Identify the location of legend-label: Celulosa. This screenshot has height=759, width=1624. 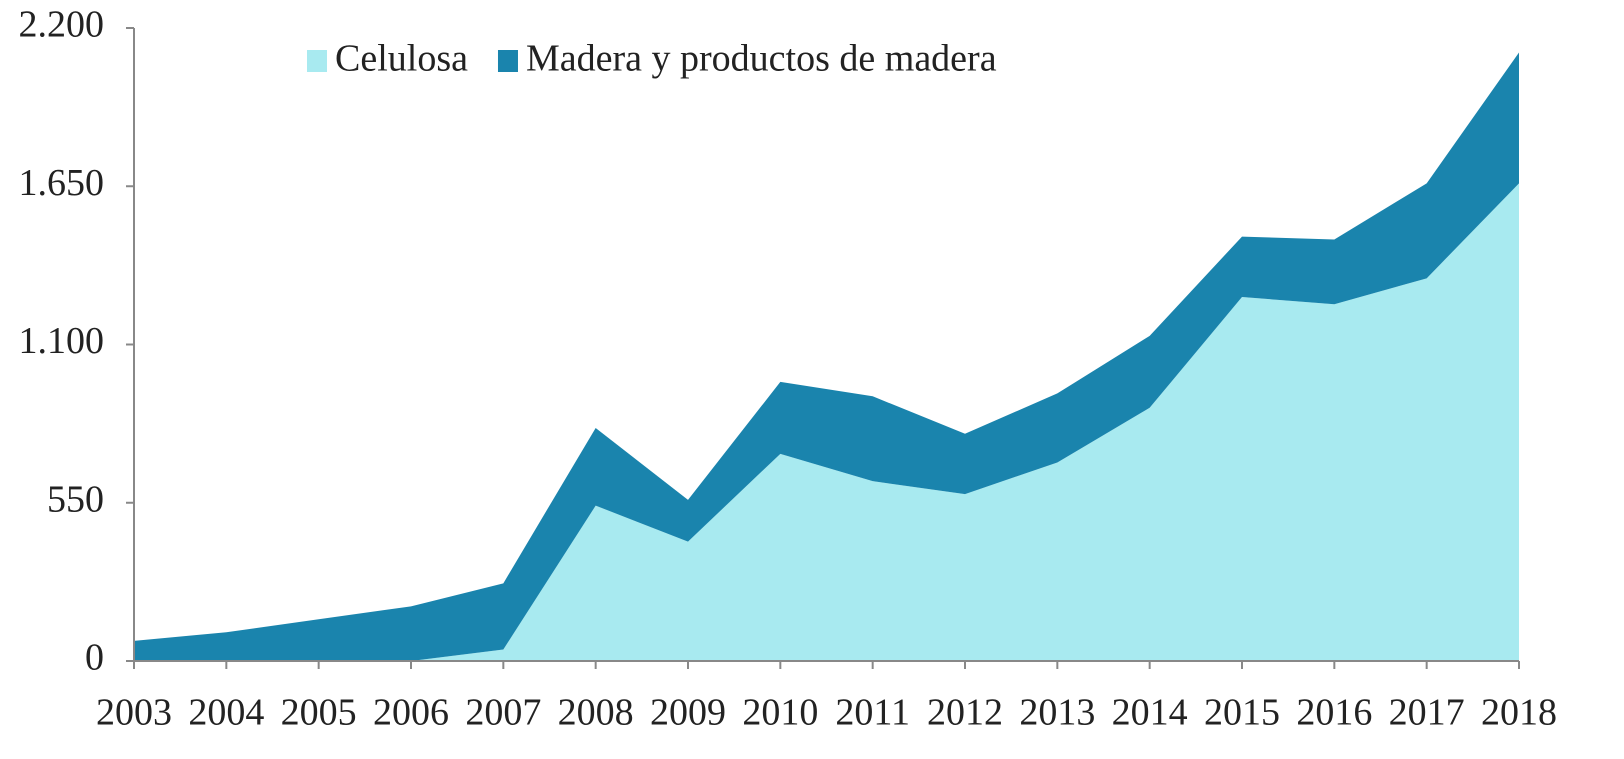
(401, 59).